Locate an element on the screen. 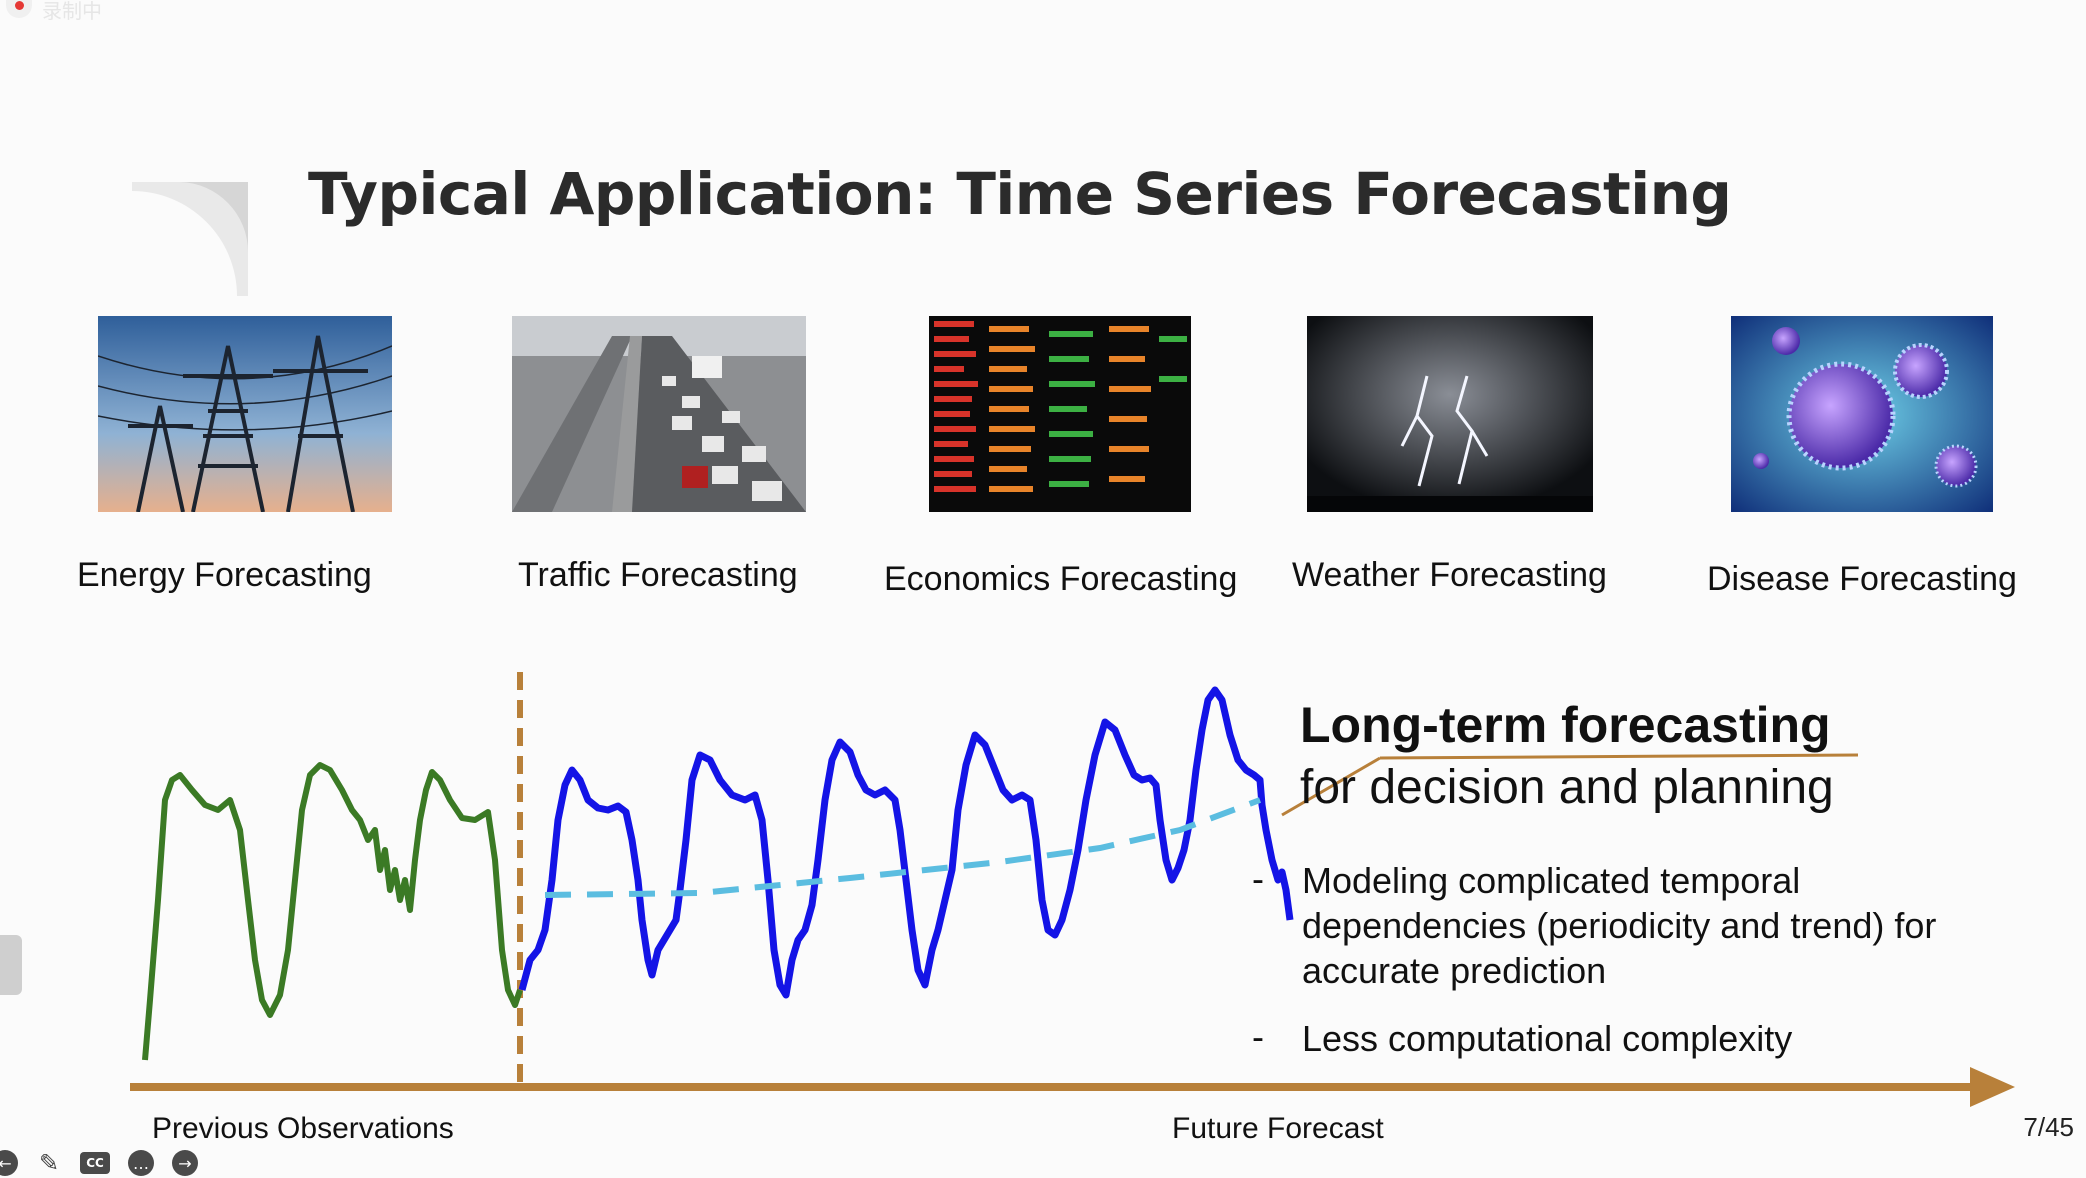 The image size is (2086, 1178). recording-indicator: 录制中 is located at coordinates (54, 11).